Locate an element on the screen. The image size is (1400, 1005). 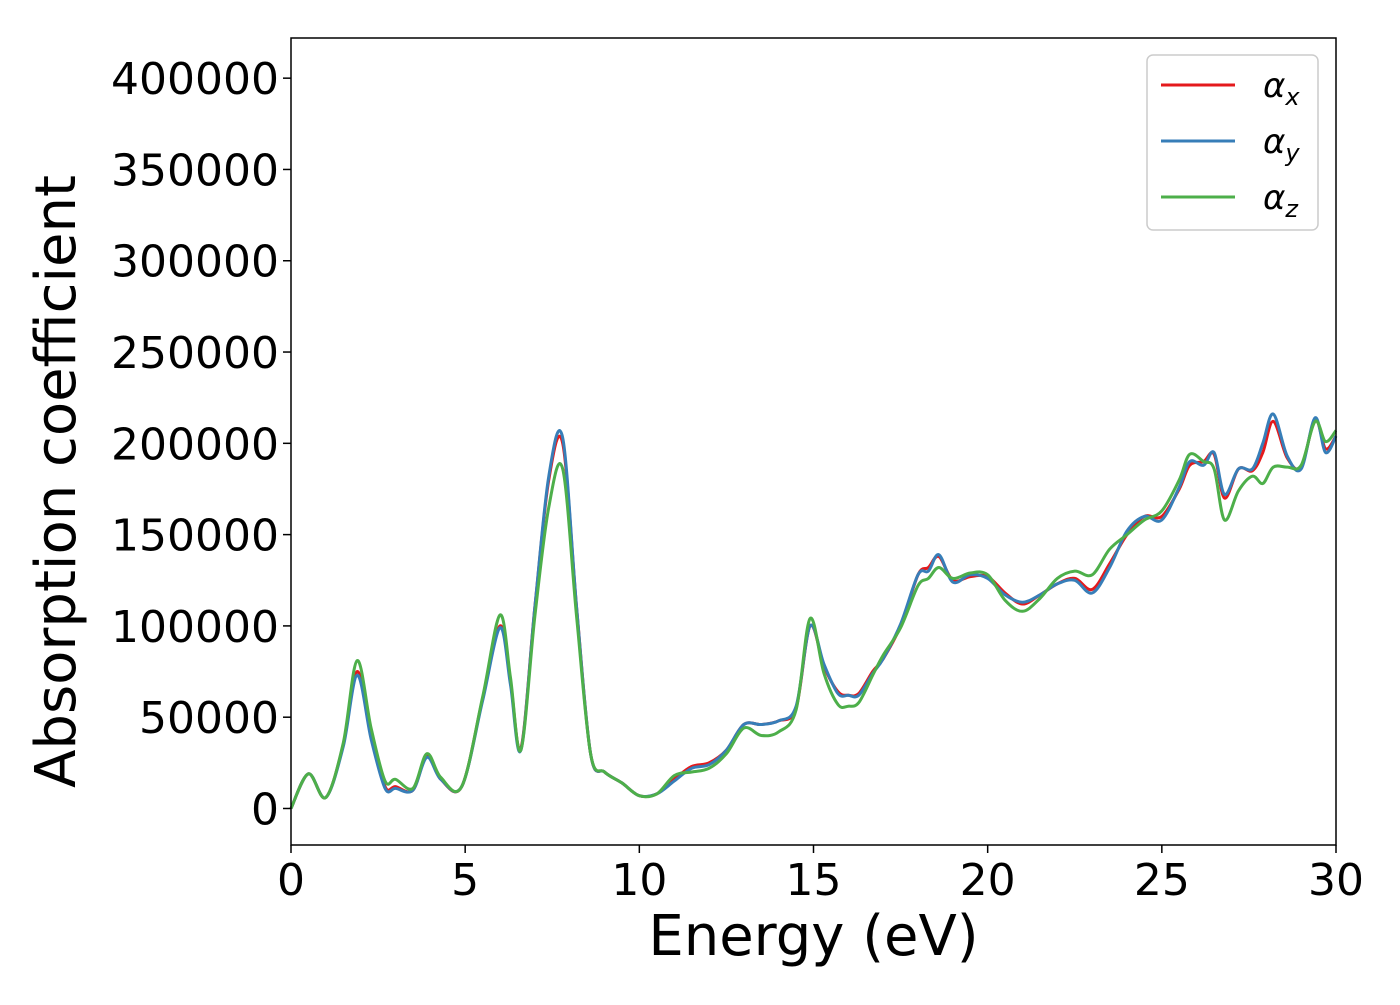
y-tick-label: 150000 is located at coordinates (195, 536).